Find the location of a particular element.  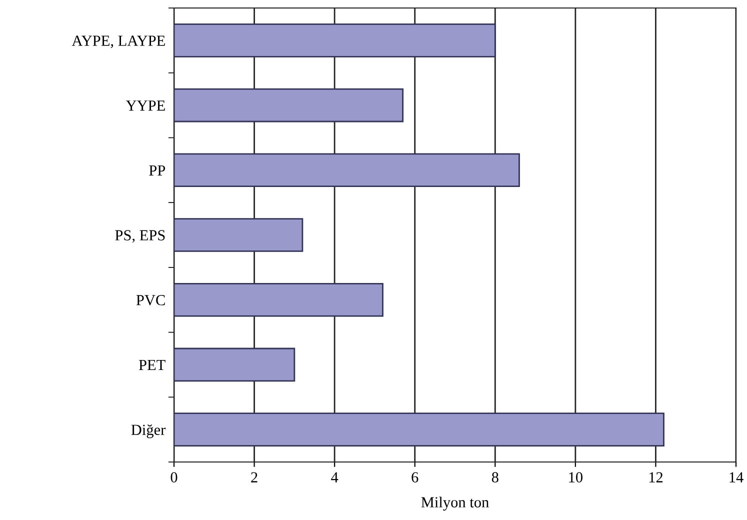

x-tick-label: 0 is located at coordinates (174, 477).